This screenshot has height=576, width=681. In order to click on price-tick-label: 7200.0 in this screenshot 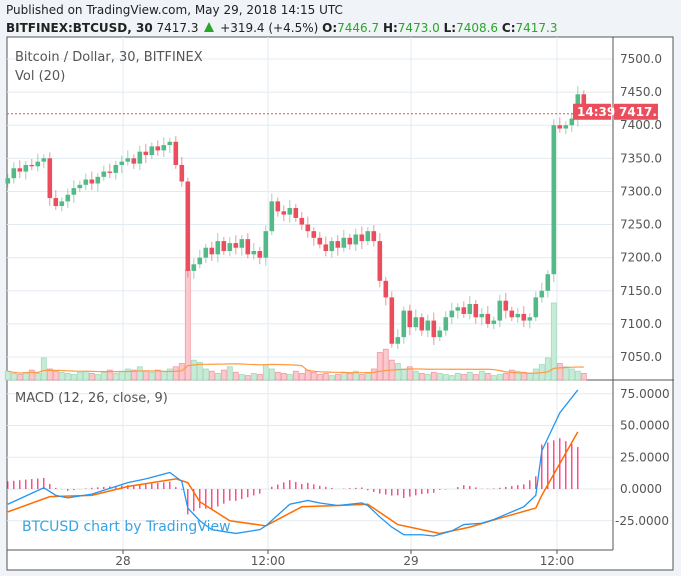, I will do `click(641, 258)`.